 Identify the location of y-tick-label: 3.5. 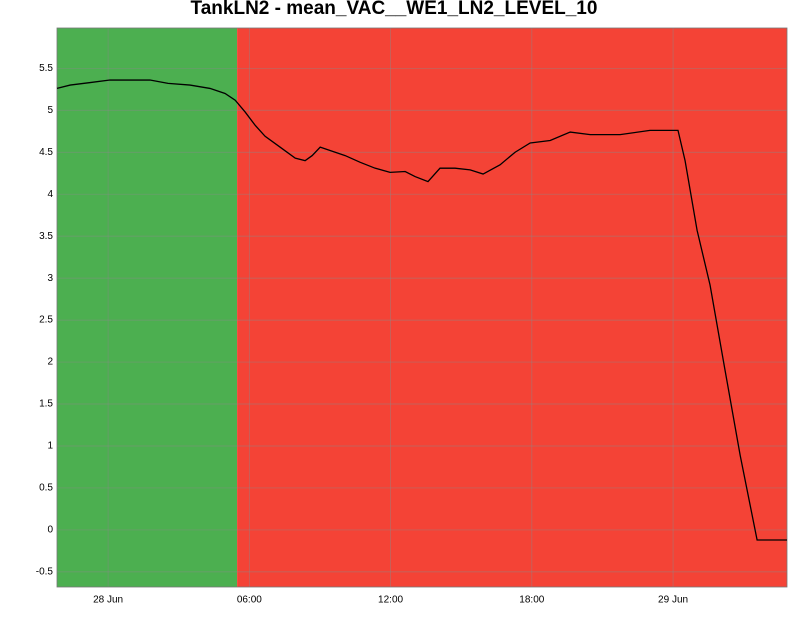
(46, 236).